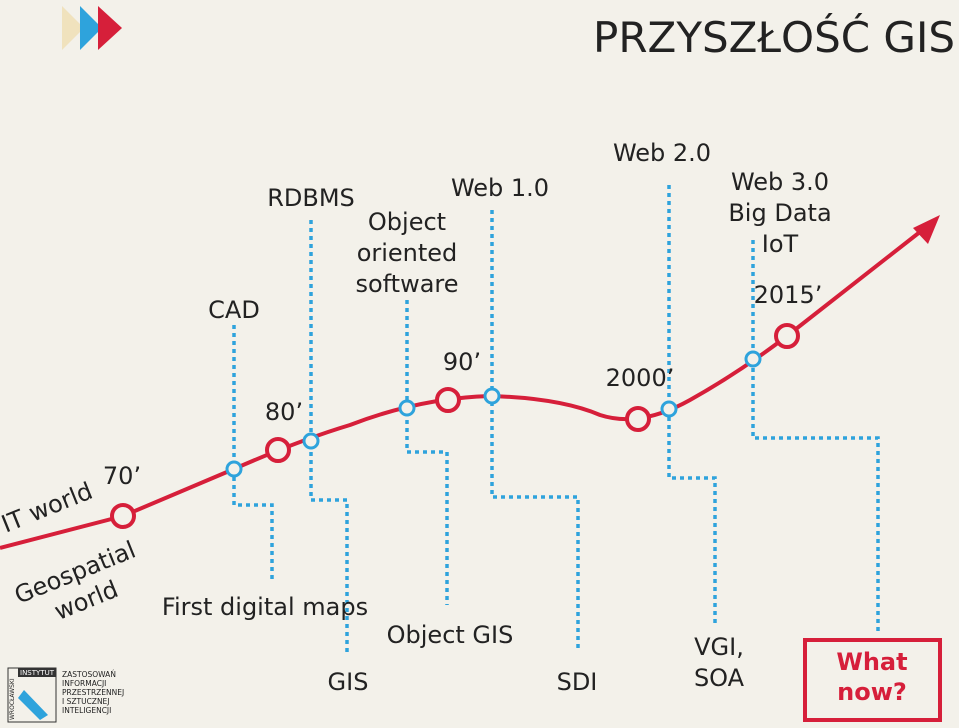  Describe the element at coordinates (86, 701) in the screenshot. I see `logo-line: I SZTUCZNEJ` at that location.